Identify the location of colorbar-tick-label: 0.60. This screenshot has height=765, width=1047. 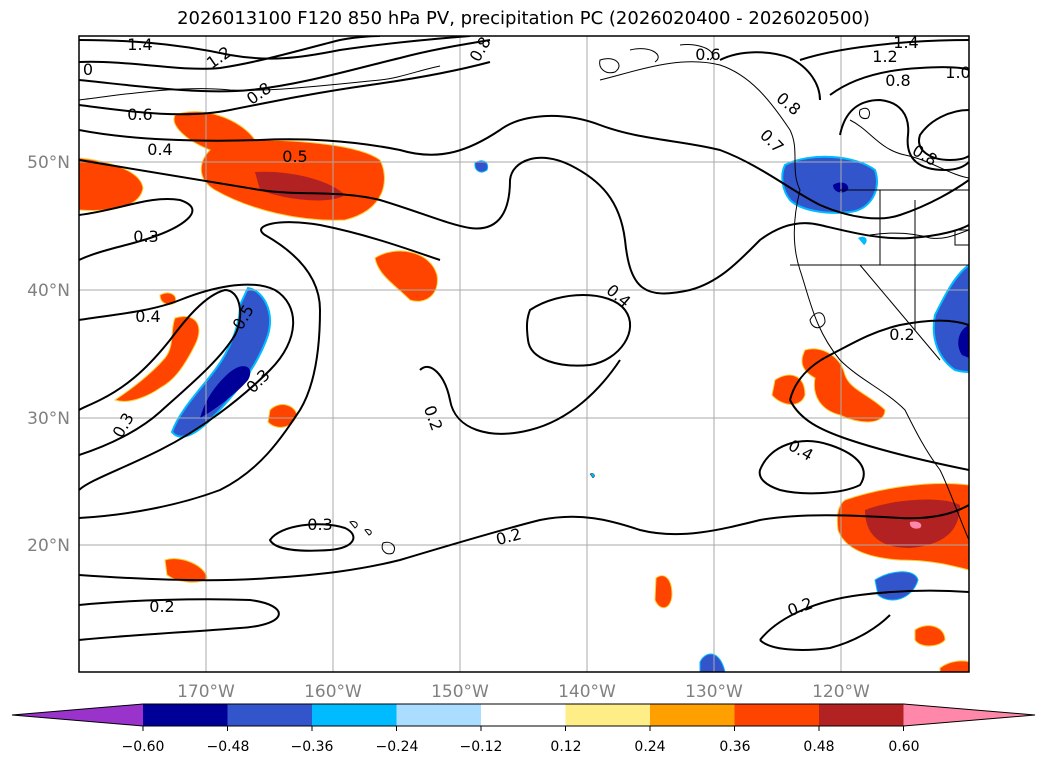
(903, 747).